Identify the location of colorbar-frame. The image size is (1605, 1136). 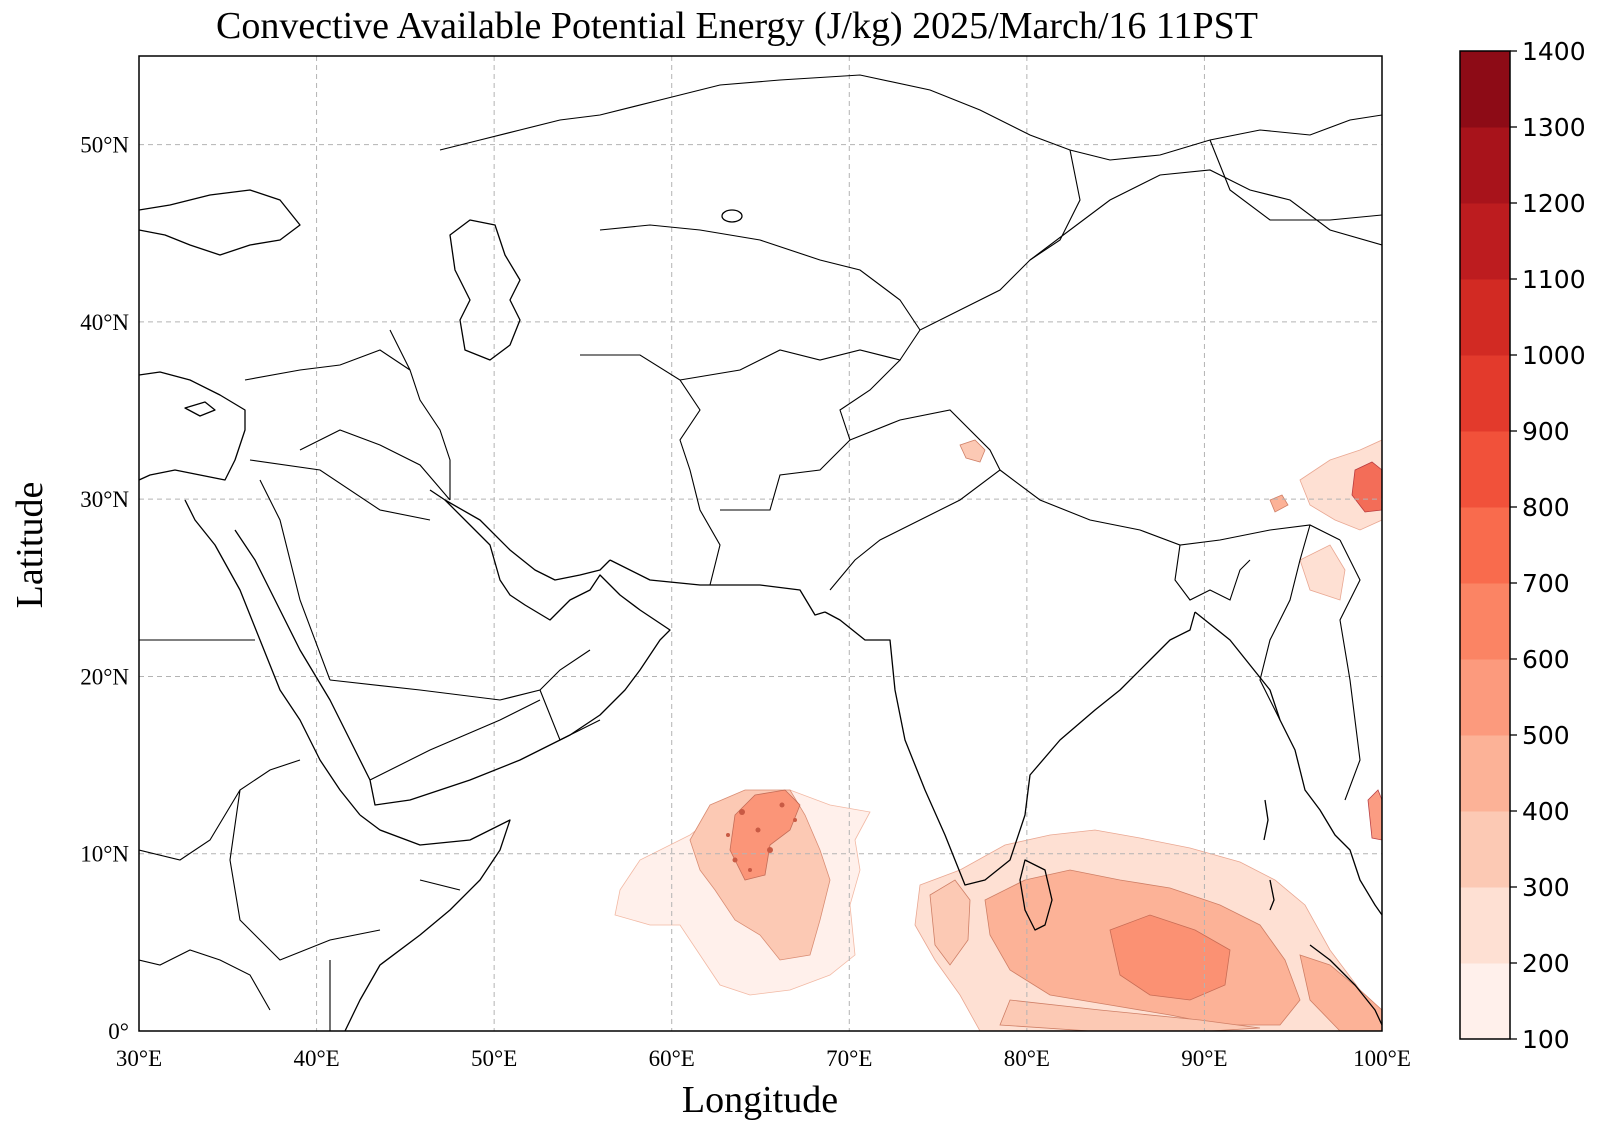
(1485, 545).